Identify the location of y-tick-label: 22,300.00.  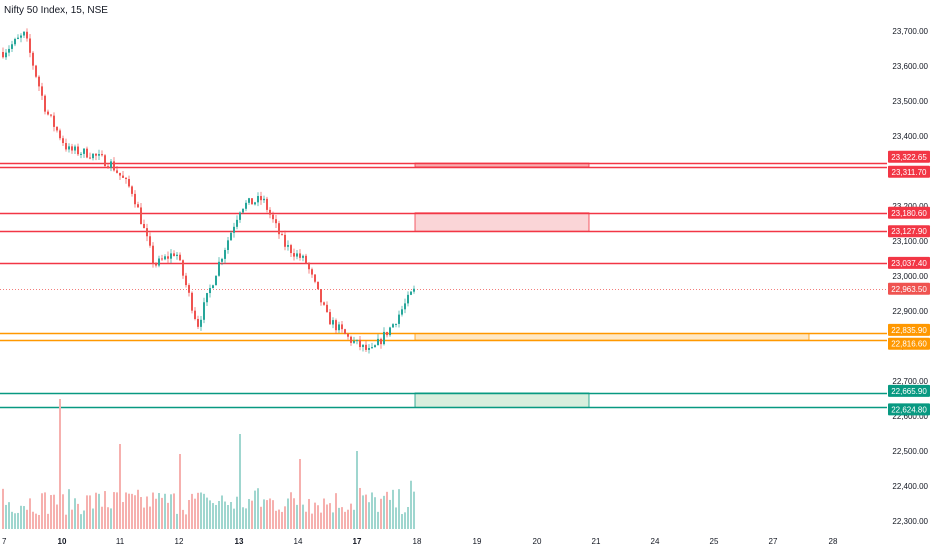
(910, 521).